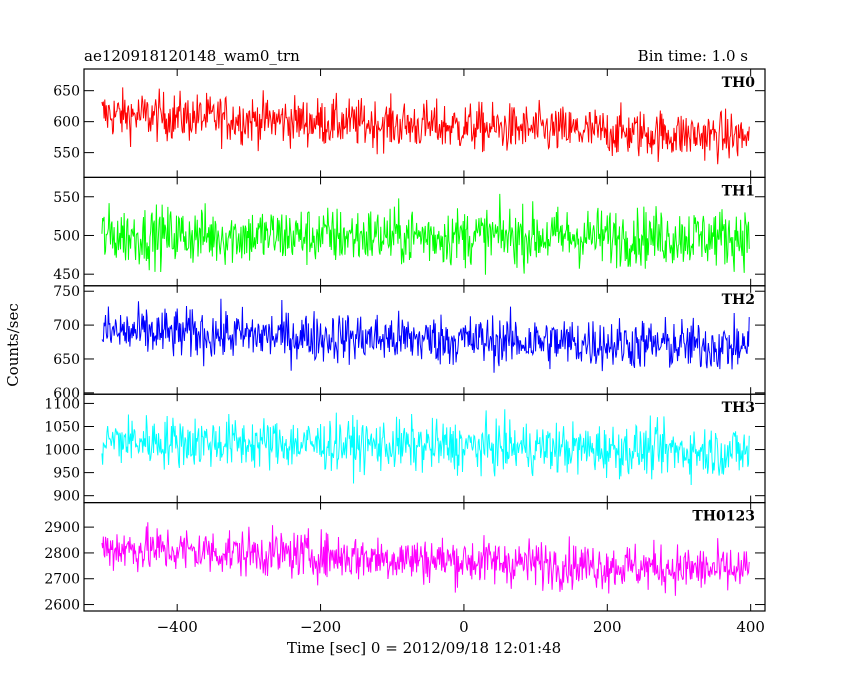  What do you see at coordinates (66, 326) in the screenshot?
I see `y-tick-label: 700` at bounding box center [66, 326].